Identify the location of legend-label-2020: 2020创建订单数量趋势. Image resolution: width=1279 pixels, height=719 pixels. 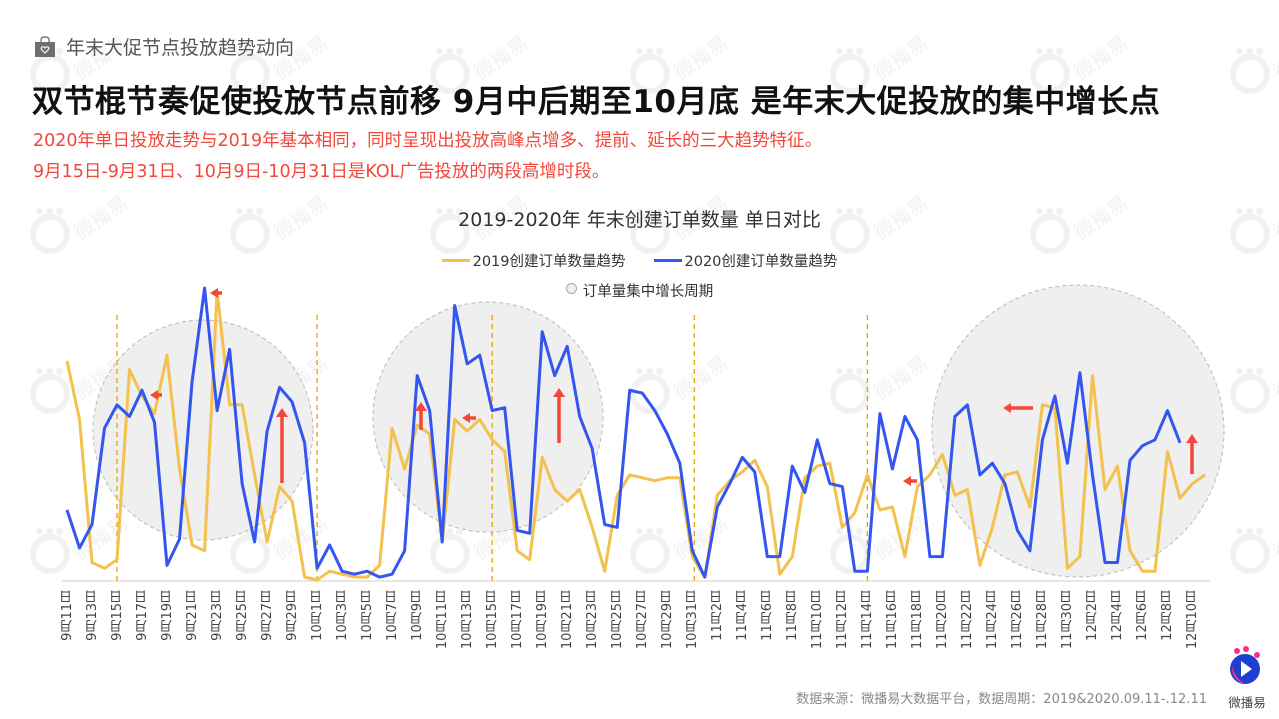
(761, 262).